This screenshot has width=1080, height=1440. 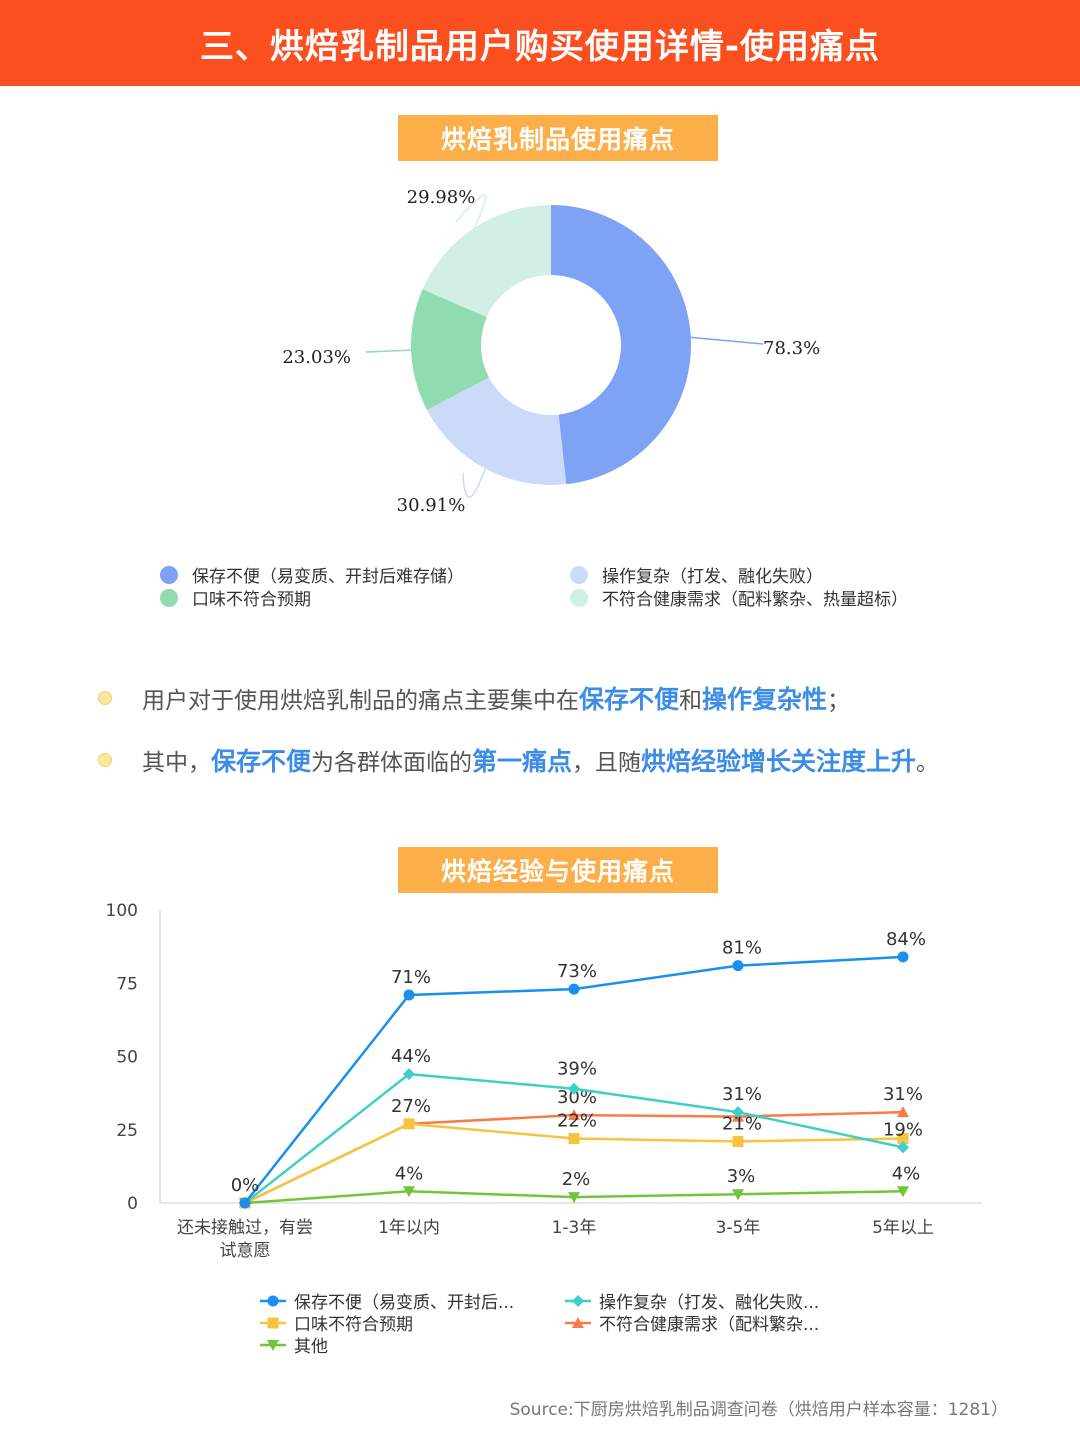 I want to click on donut-data-label: 78.3%, so click(x=791, y=348).